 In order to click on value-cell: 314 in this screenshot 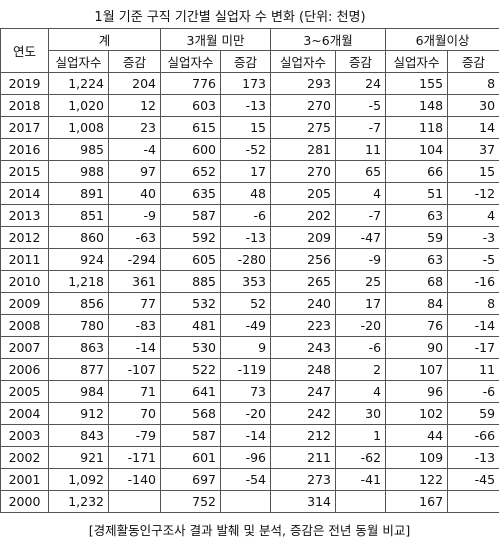, I will do `click(303, 501)`.